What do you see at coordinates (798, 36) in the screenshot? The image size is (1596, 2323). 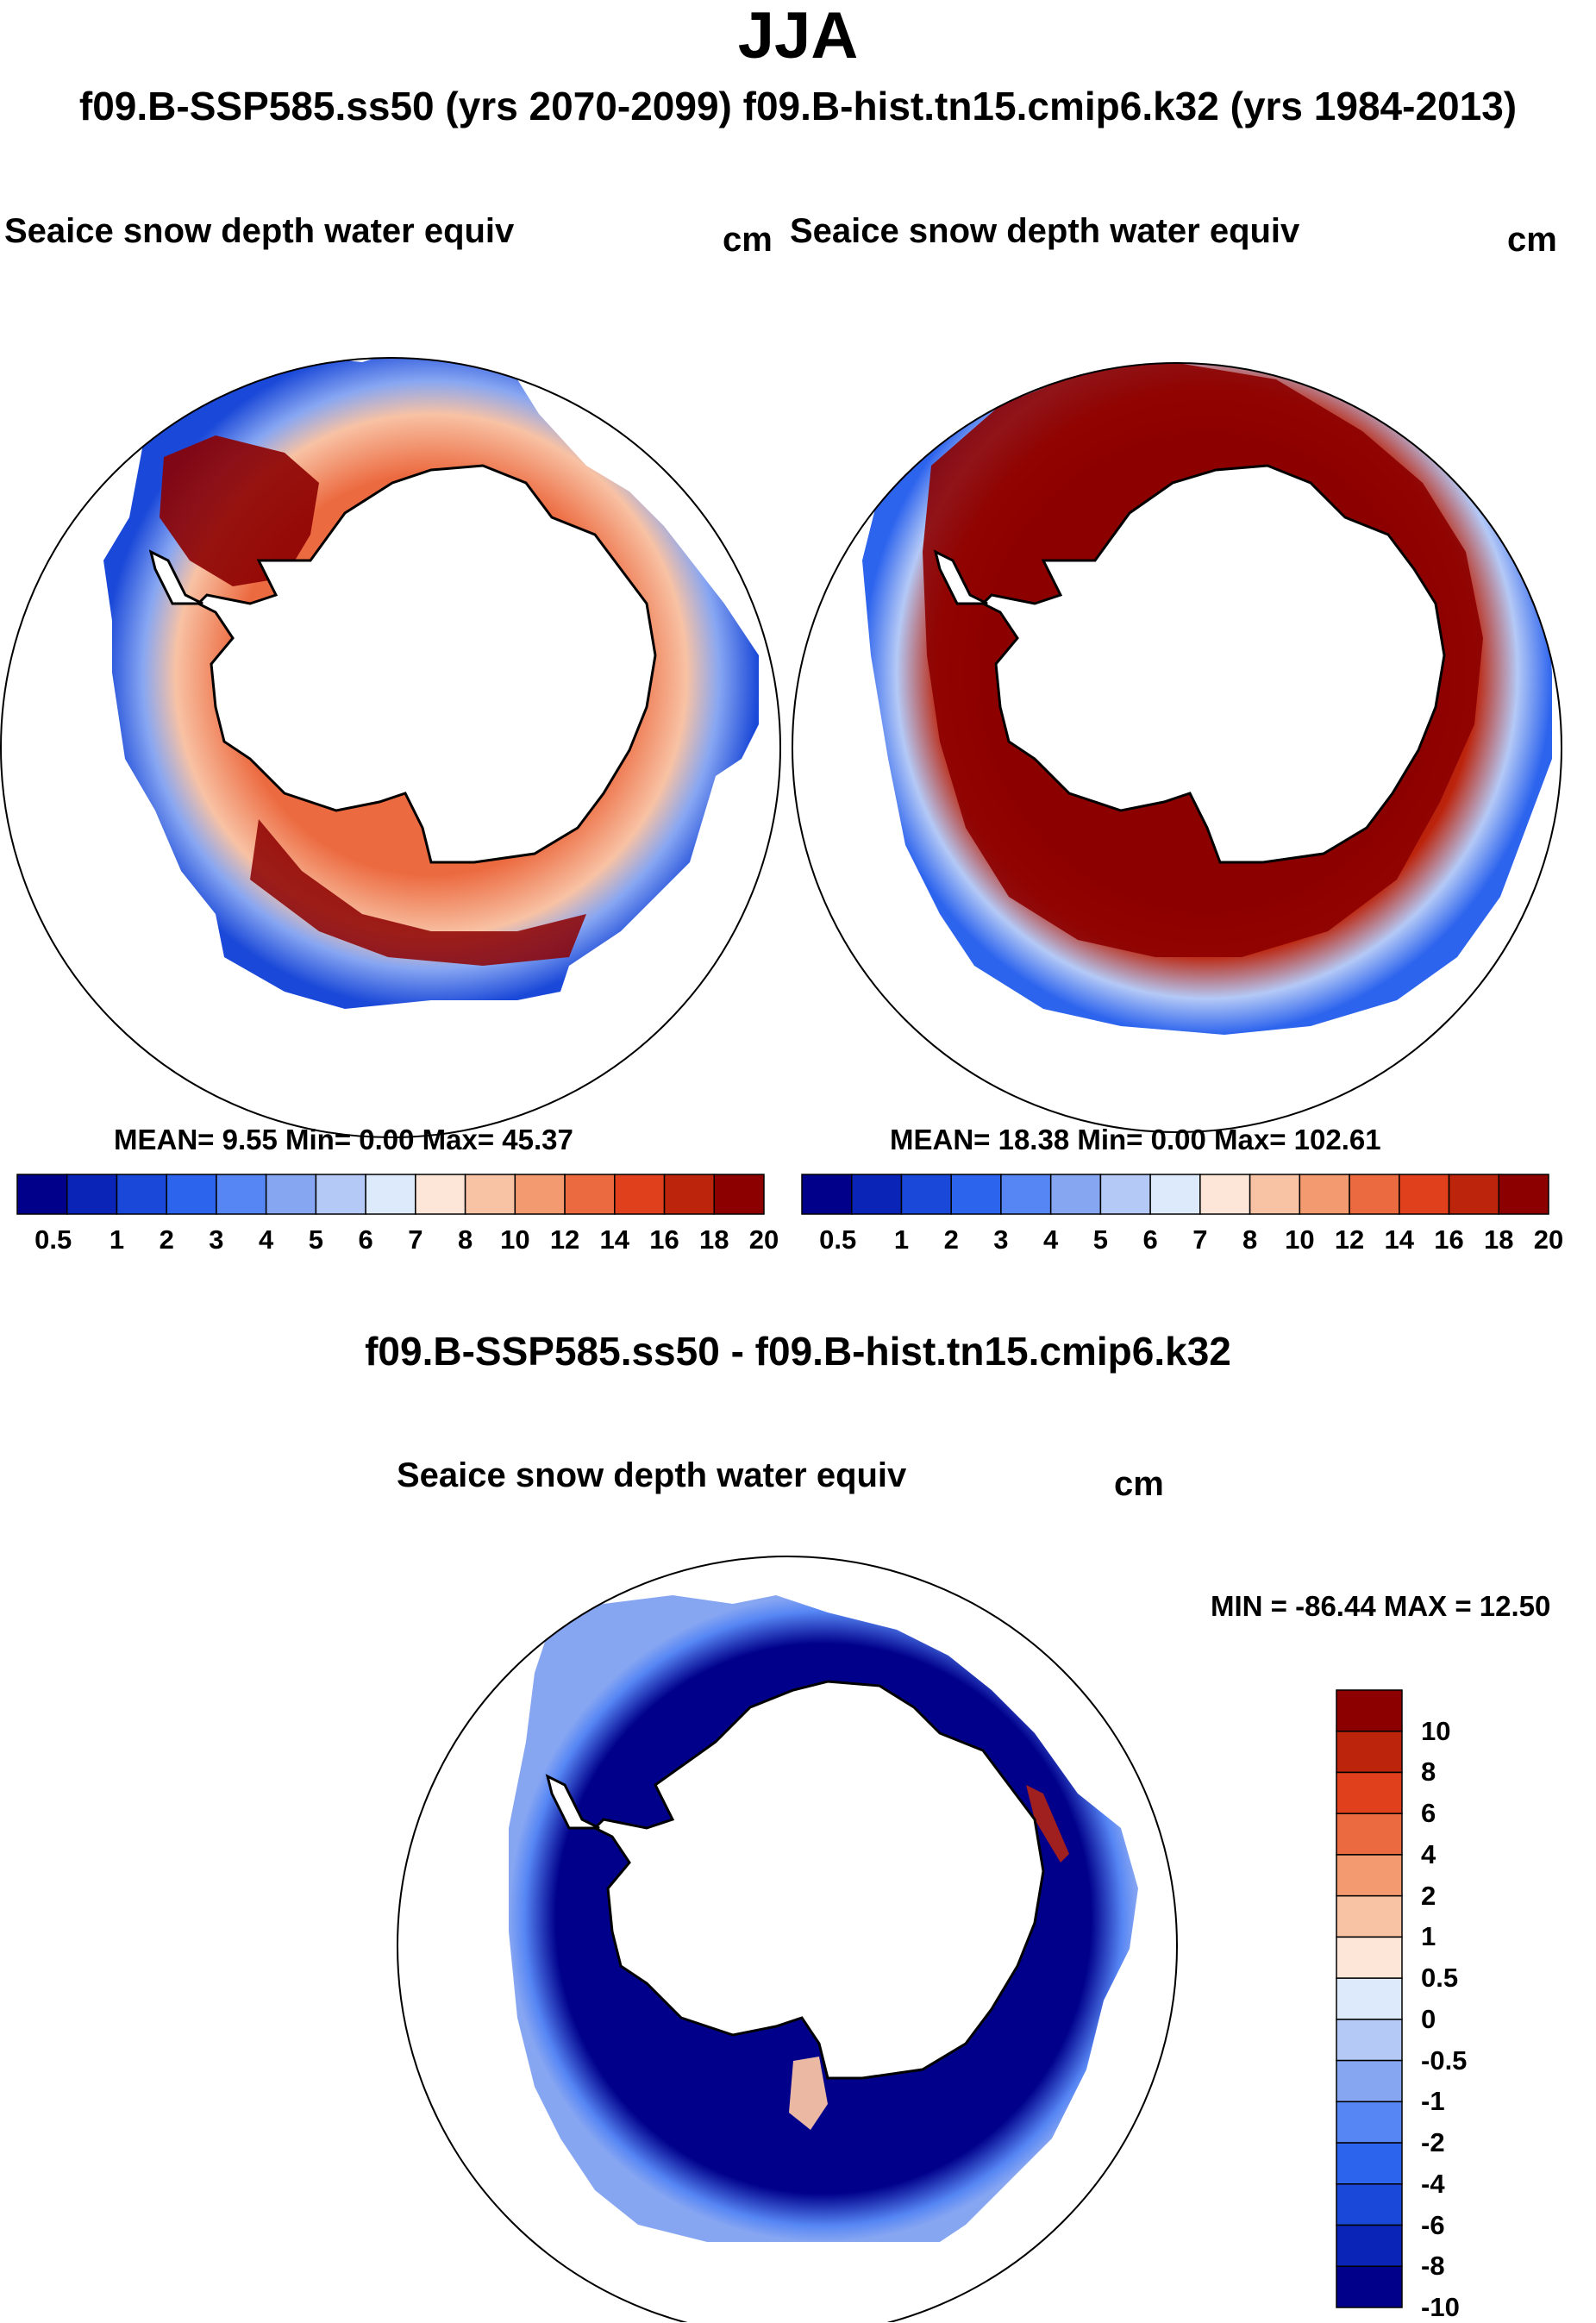 I see `figure-title: JJA` at bounding box center [798, 36].